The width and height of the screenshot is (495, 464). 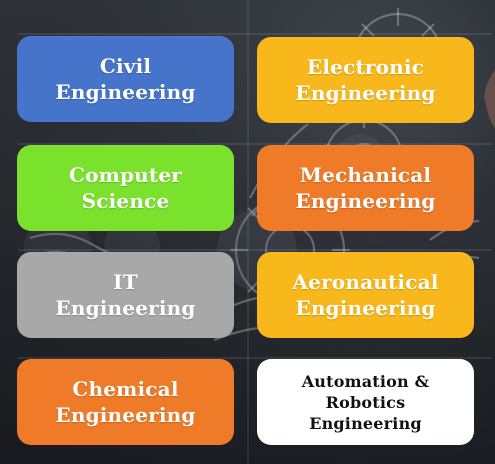 I want to click on chemical-engineering-tile: Chemical Engineering, so click(x=125, y=402).